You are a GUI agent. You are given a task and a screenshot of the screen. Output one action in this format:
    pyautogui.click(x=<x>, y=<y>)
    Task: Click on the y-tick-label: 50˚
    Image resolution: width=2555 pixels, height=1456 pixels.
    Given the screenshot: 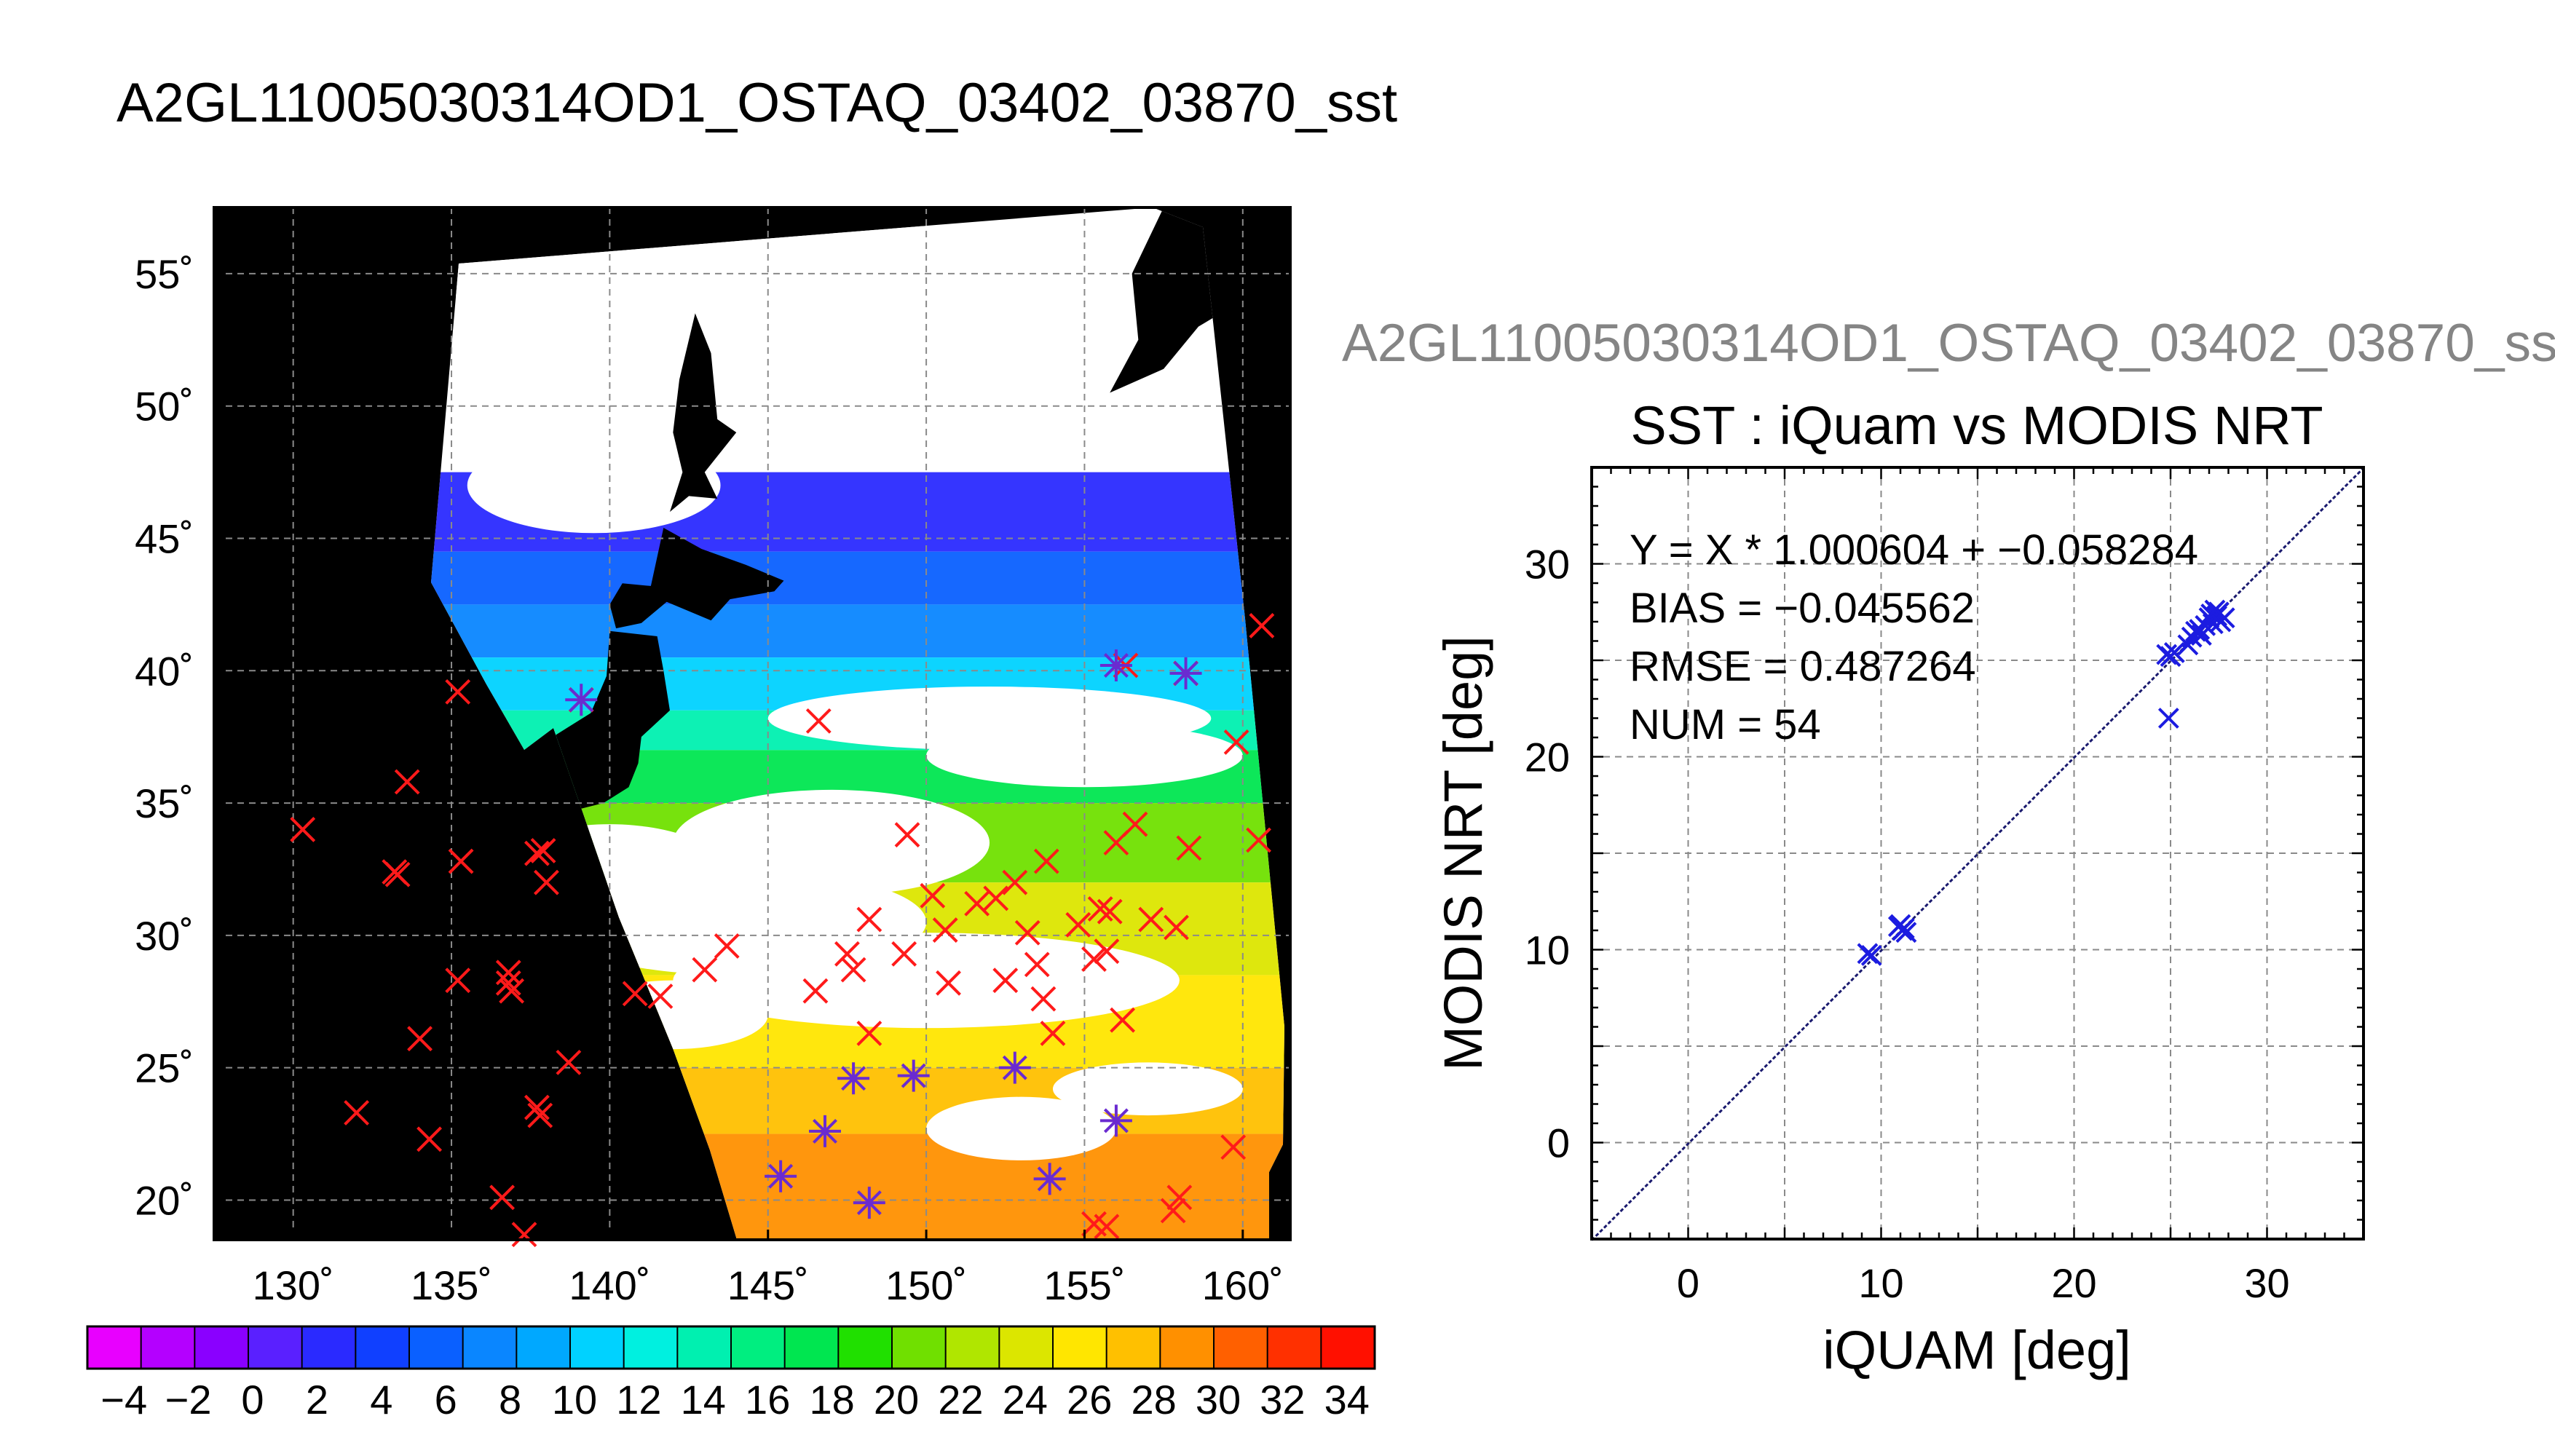 What is the action you would take?
    pyautogui.click(x=164, y=407)
    